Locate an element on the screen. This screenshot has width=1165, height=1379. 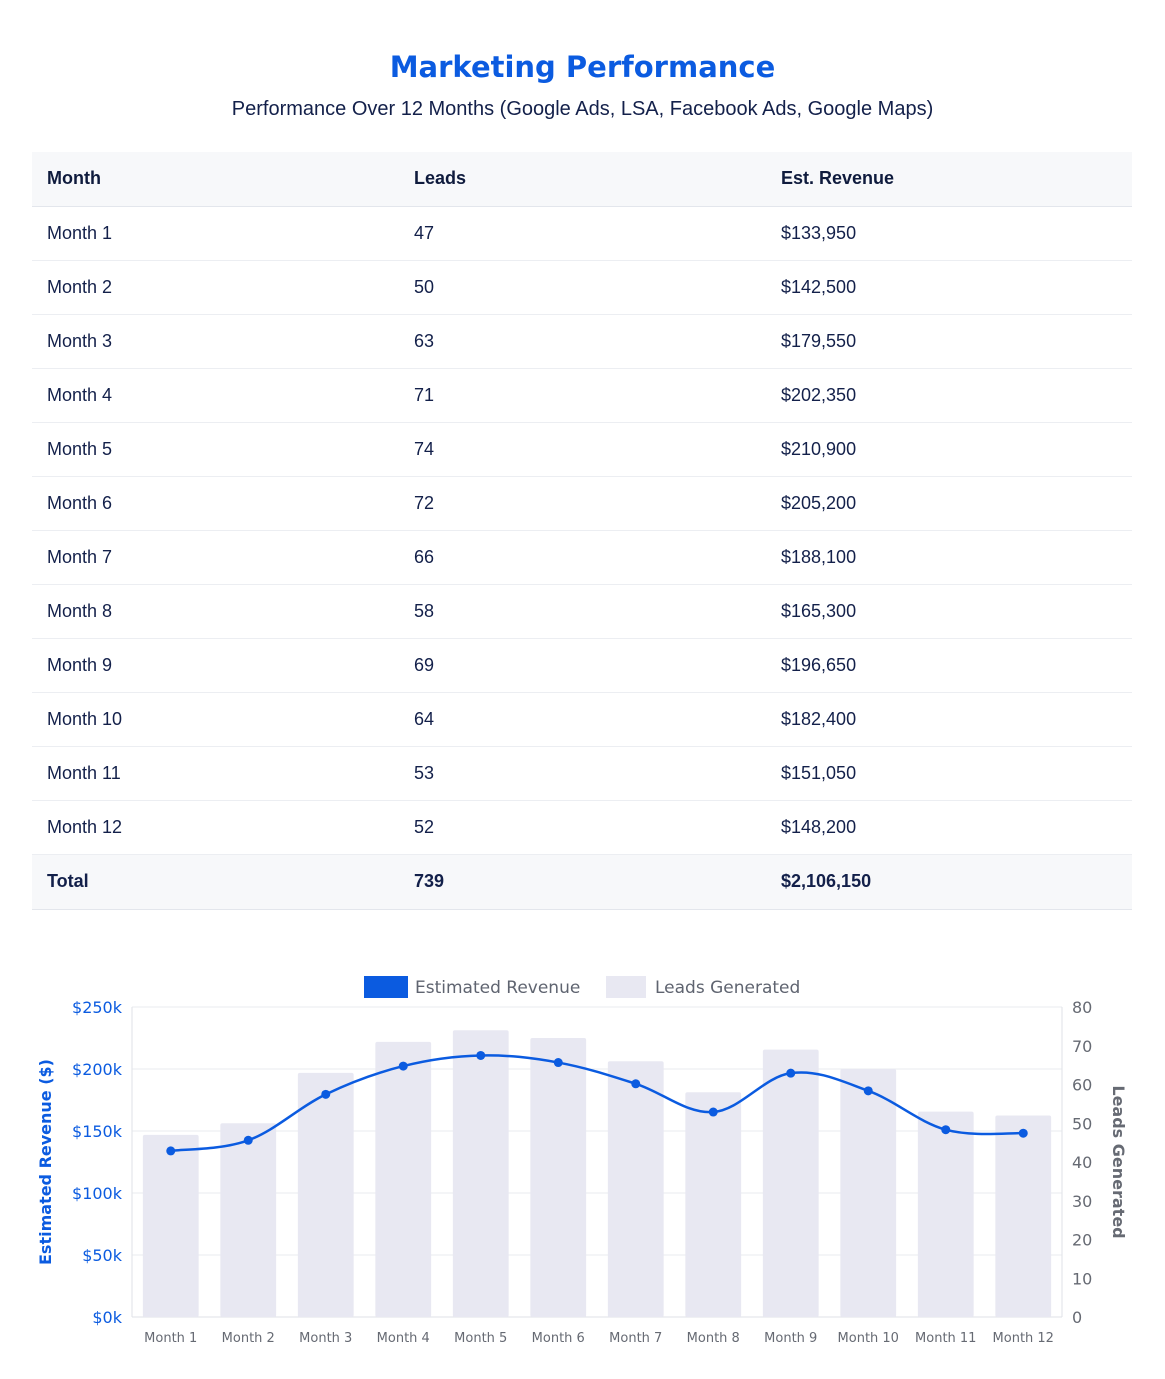
right-tick-label: 50 is located at coordinates (1082, 1123).